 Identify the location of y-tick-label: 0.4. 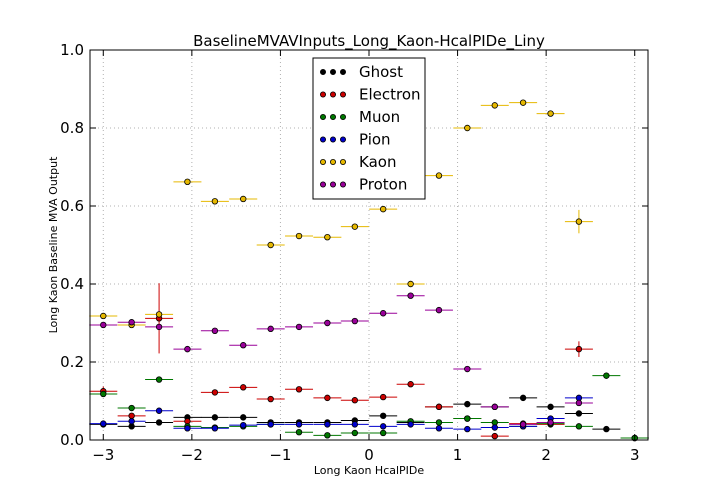
(72, 284).